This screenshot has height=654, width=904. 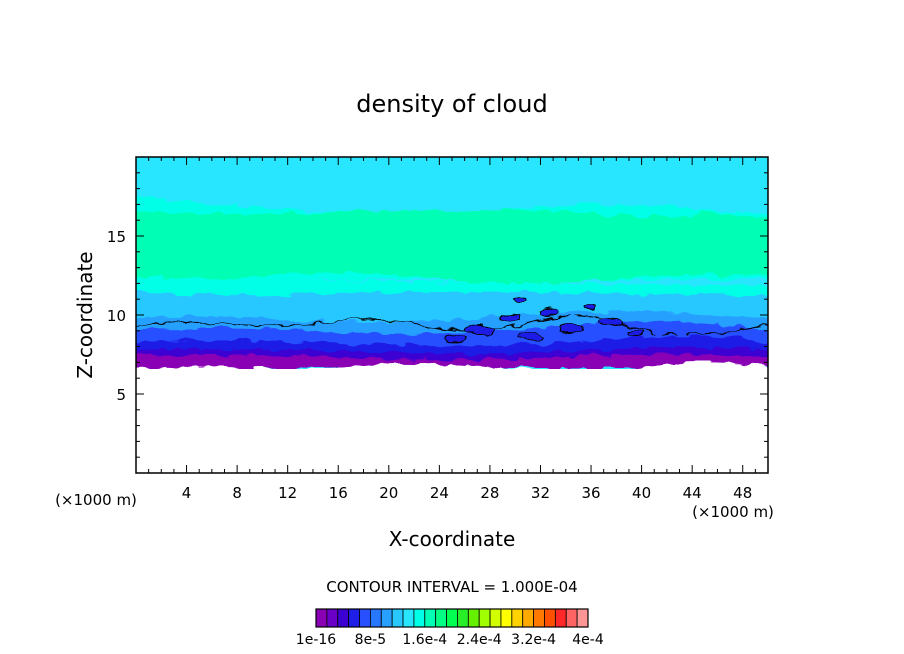 What do you see at coordinates (540, 493) in the screenshot?
I see `x-tick-label: 32` at bounding box center [540, 493].